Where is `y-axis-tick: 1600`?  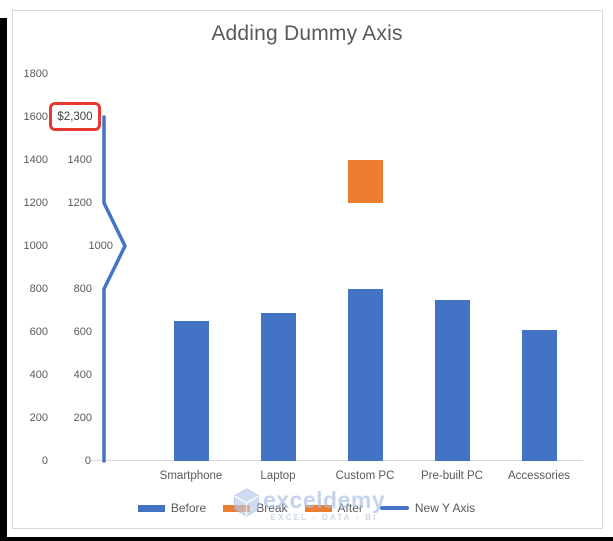 y-axis-tick: 1600 is located at coordinates (35, 117).